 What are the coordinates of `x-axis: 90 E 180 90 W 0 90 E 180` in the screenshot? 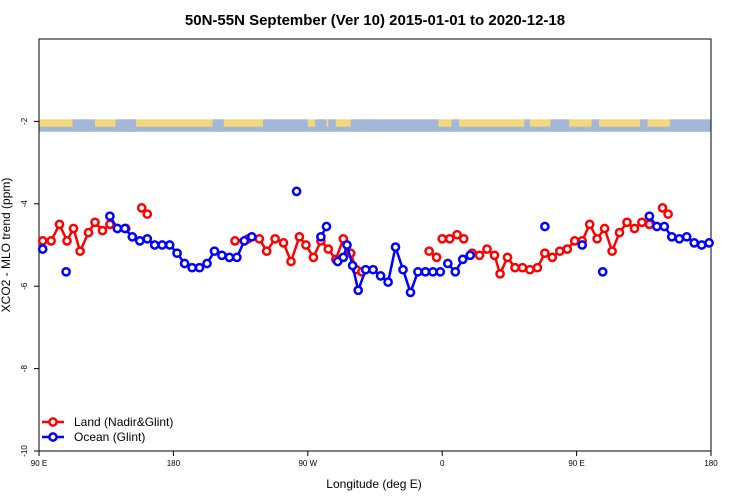 It's located at (374, 459).